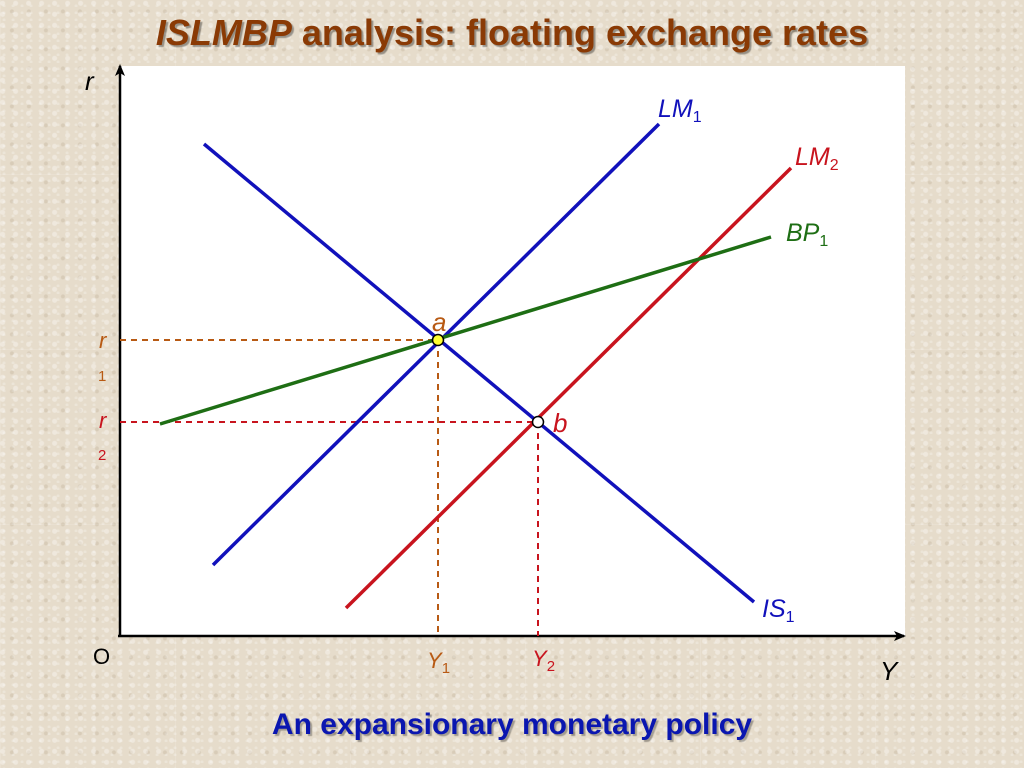 This screenshot has height=768, width=1024. I want to click on label-lm2: LM2, so click(817, 158).